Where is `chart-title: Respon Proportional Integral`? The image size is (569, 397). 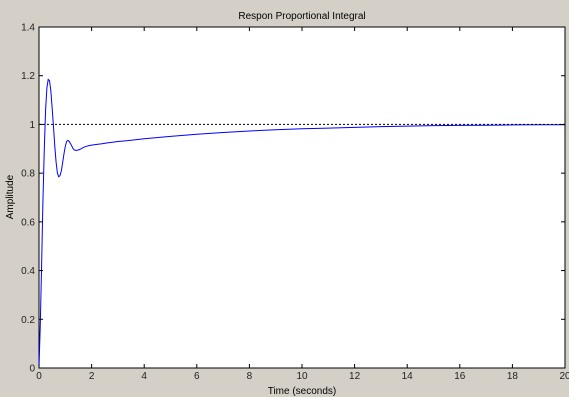 chart-title: Respon Proportional Integral is located at coordinates (301, 16).